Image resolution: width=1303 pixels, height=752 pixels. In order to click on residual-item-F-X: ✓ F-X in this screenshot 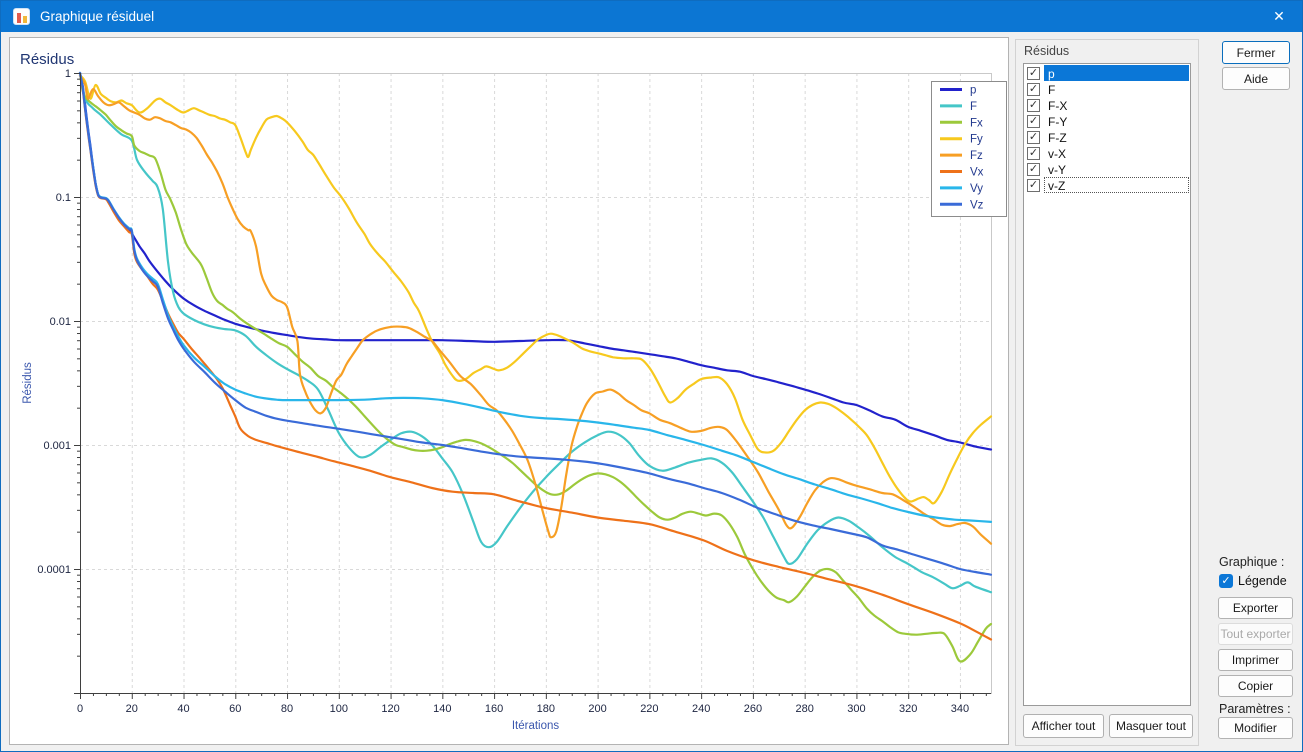, I will do `click(1107, 105)`.